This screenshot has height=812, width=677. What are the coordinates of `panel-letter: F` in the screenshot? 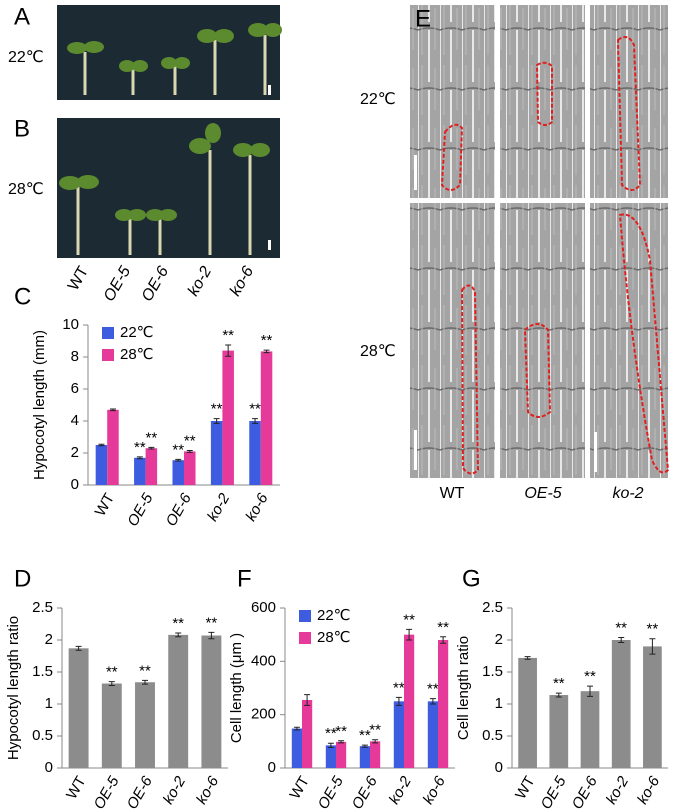 It's located at (244, 578).